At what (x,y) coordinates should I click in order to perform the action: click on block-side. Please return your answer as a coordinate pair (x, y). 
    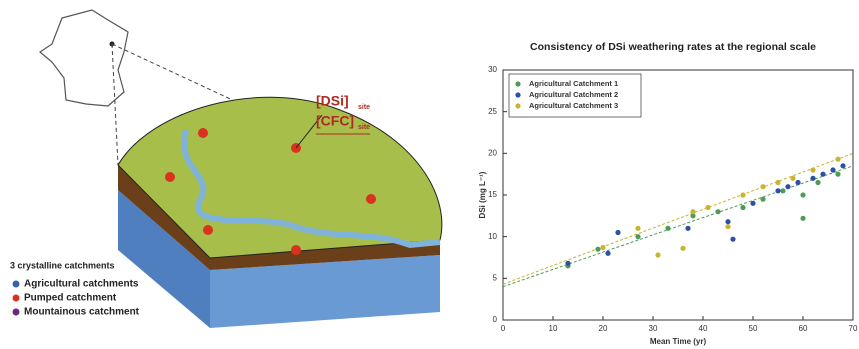
    Looking at the image, I should click on (164, 259).